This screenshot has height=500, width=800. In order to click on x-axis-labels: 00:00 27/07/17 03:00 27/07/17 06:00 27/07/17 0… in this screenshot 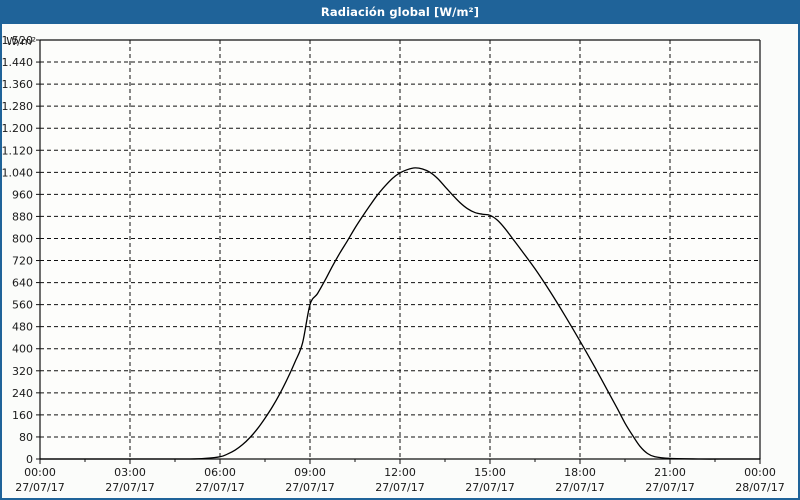, I will do `click(399, 480)`.